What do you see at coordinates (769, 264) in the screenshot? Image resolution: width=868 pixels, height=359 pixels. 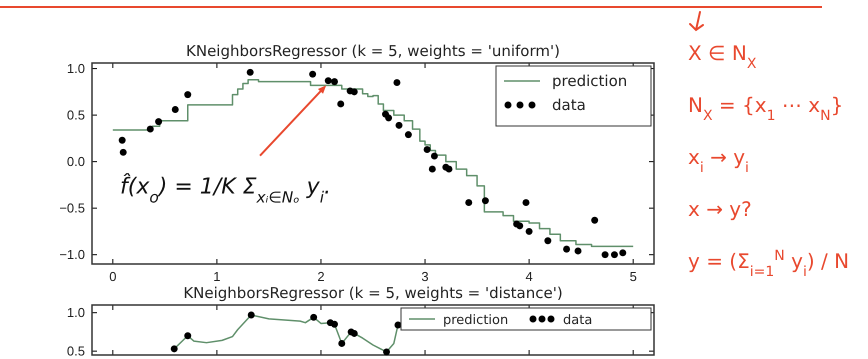 I see `text: y = (Σ$_{i=1}$$^{N}$ y$_{i}$) / N` at bounding box center [769, 264].